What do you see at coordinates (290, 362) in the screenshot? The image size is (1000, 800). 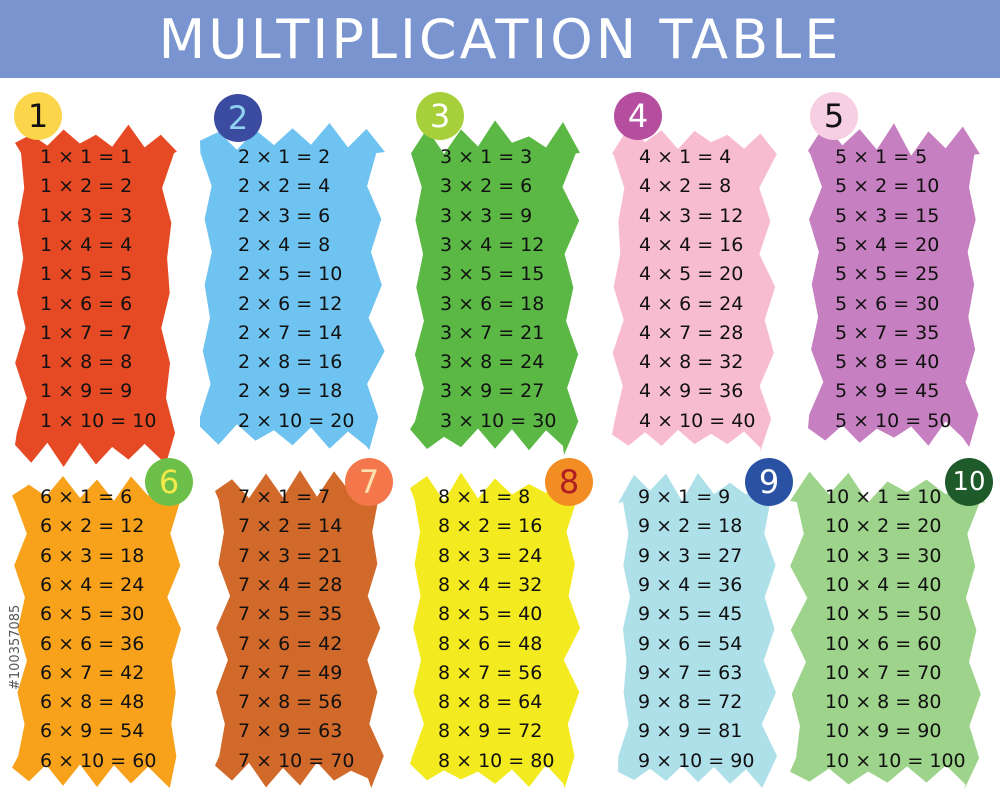 I see `multiplication-fact: 2 × 8 = 16` at bounding box center [290, 362].